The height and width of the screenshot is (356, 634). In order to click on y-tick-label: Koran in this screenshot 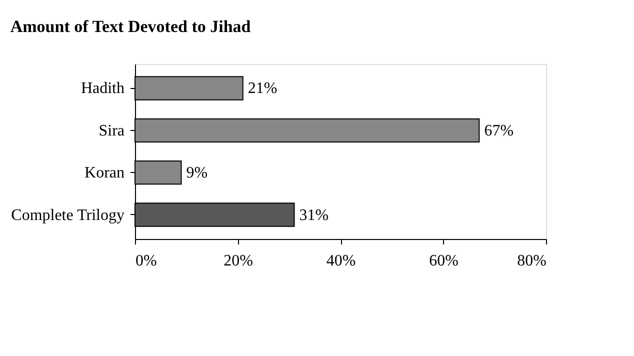, I will do `click(104, 173)`.